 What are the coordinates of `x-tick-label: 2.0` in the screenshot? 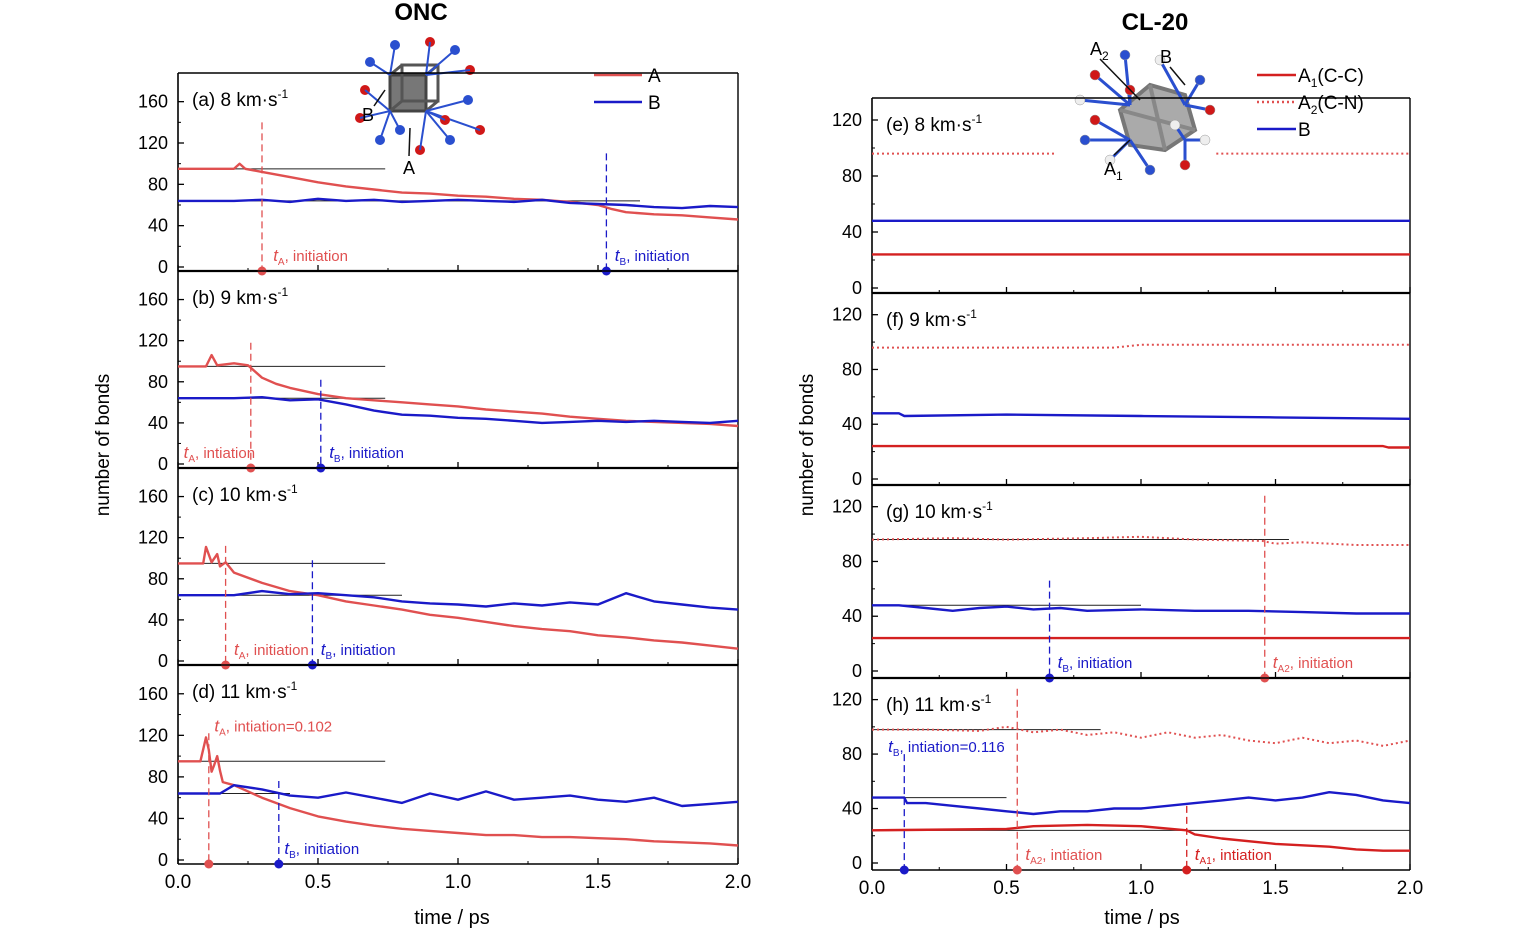 It's located at (1410, 888).